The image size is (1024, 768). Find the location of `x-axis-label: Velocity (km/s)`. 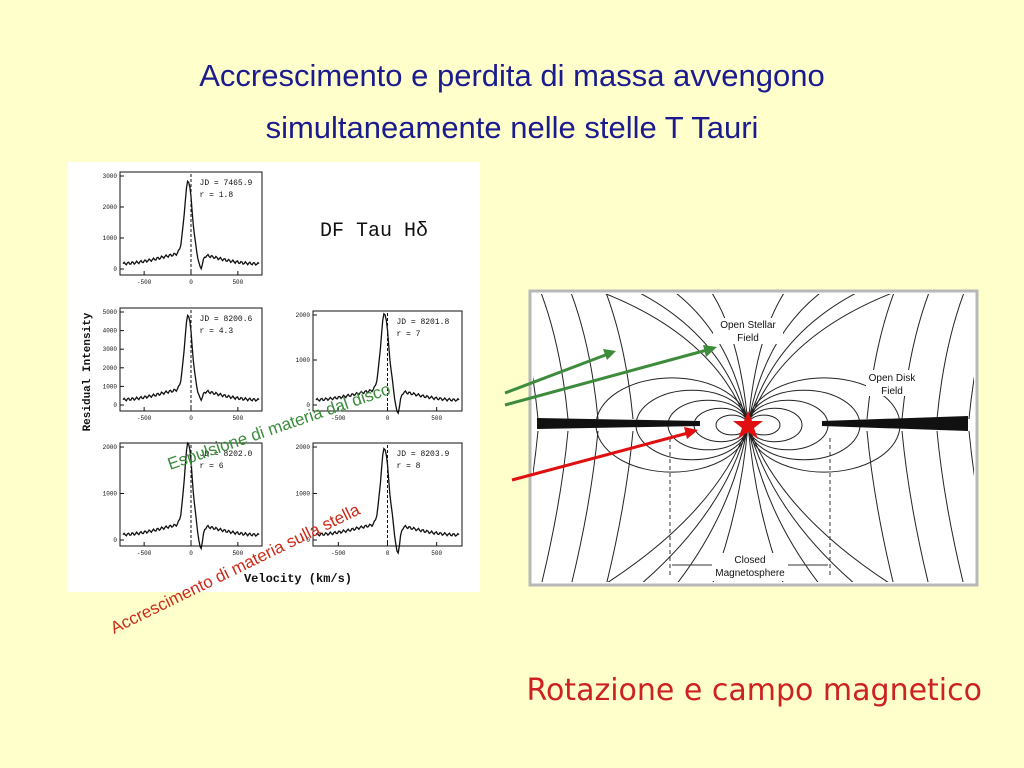

x-axis-label: Velocity (km/s) is located at coordinates (298, 579).